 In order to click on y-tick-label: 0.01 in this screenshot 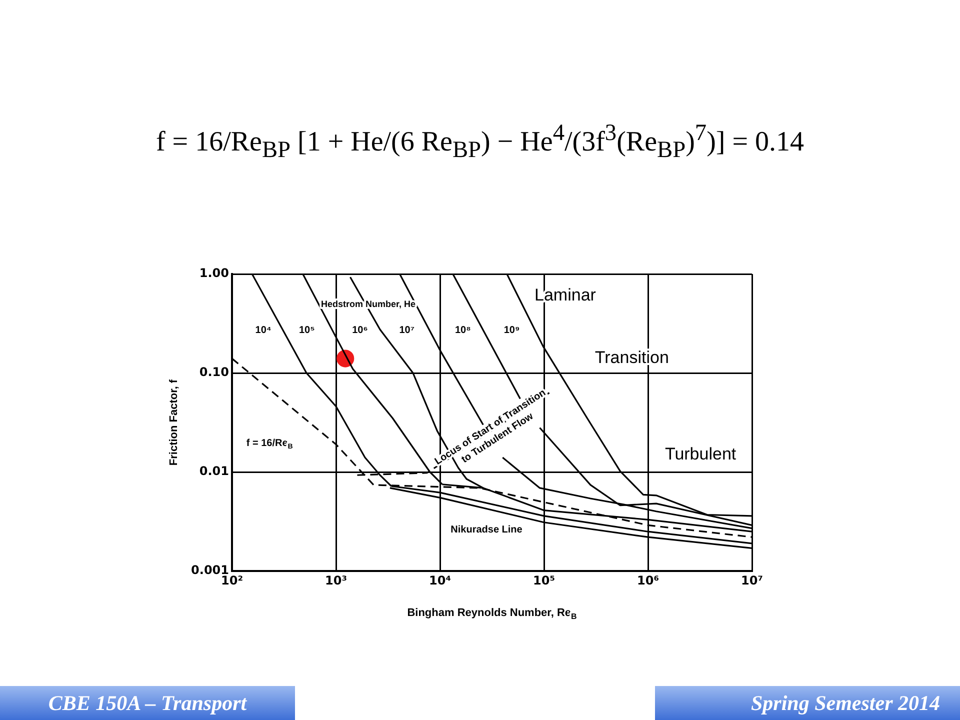, I will do `click(214, 471)`.